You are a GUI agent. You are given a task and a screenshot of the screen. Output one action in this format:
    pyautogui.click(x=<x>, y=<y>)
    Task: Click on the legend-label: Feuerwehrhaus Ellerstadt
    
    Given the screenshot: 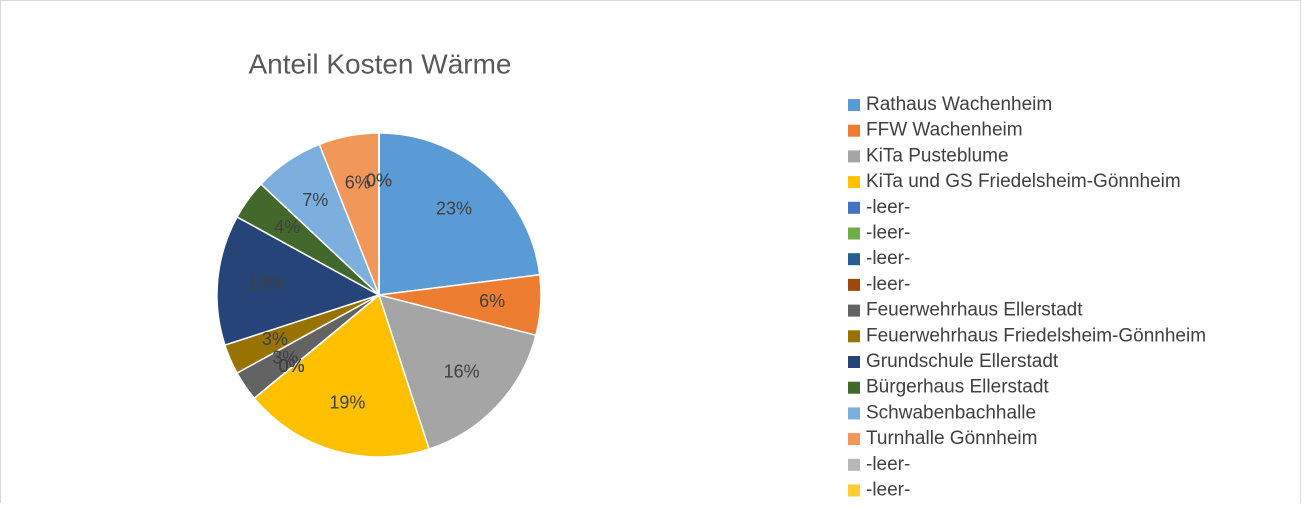 What is the action you would take?
    pyautogui.click(x=974, y=310)
    